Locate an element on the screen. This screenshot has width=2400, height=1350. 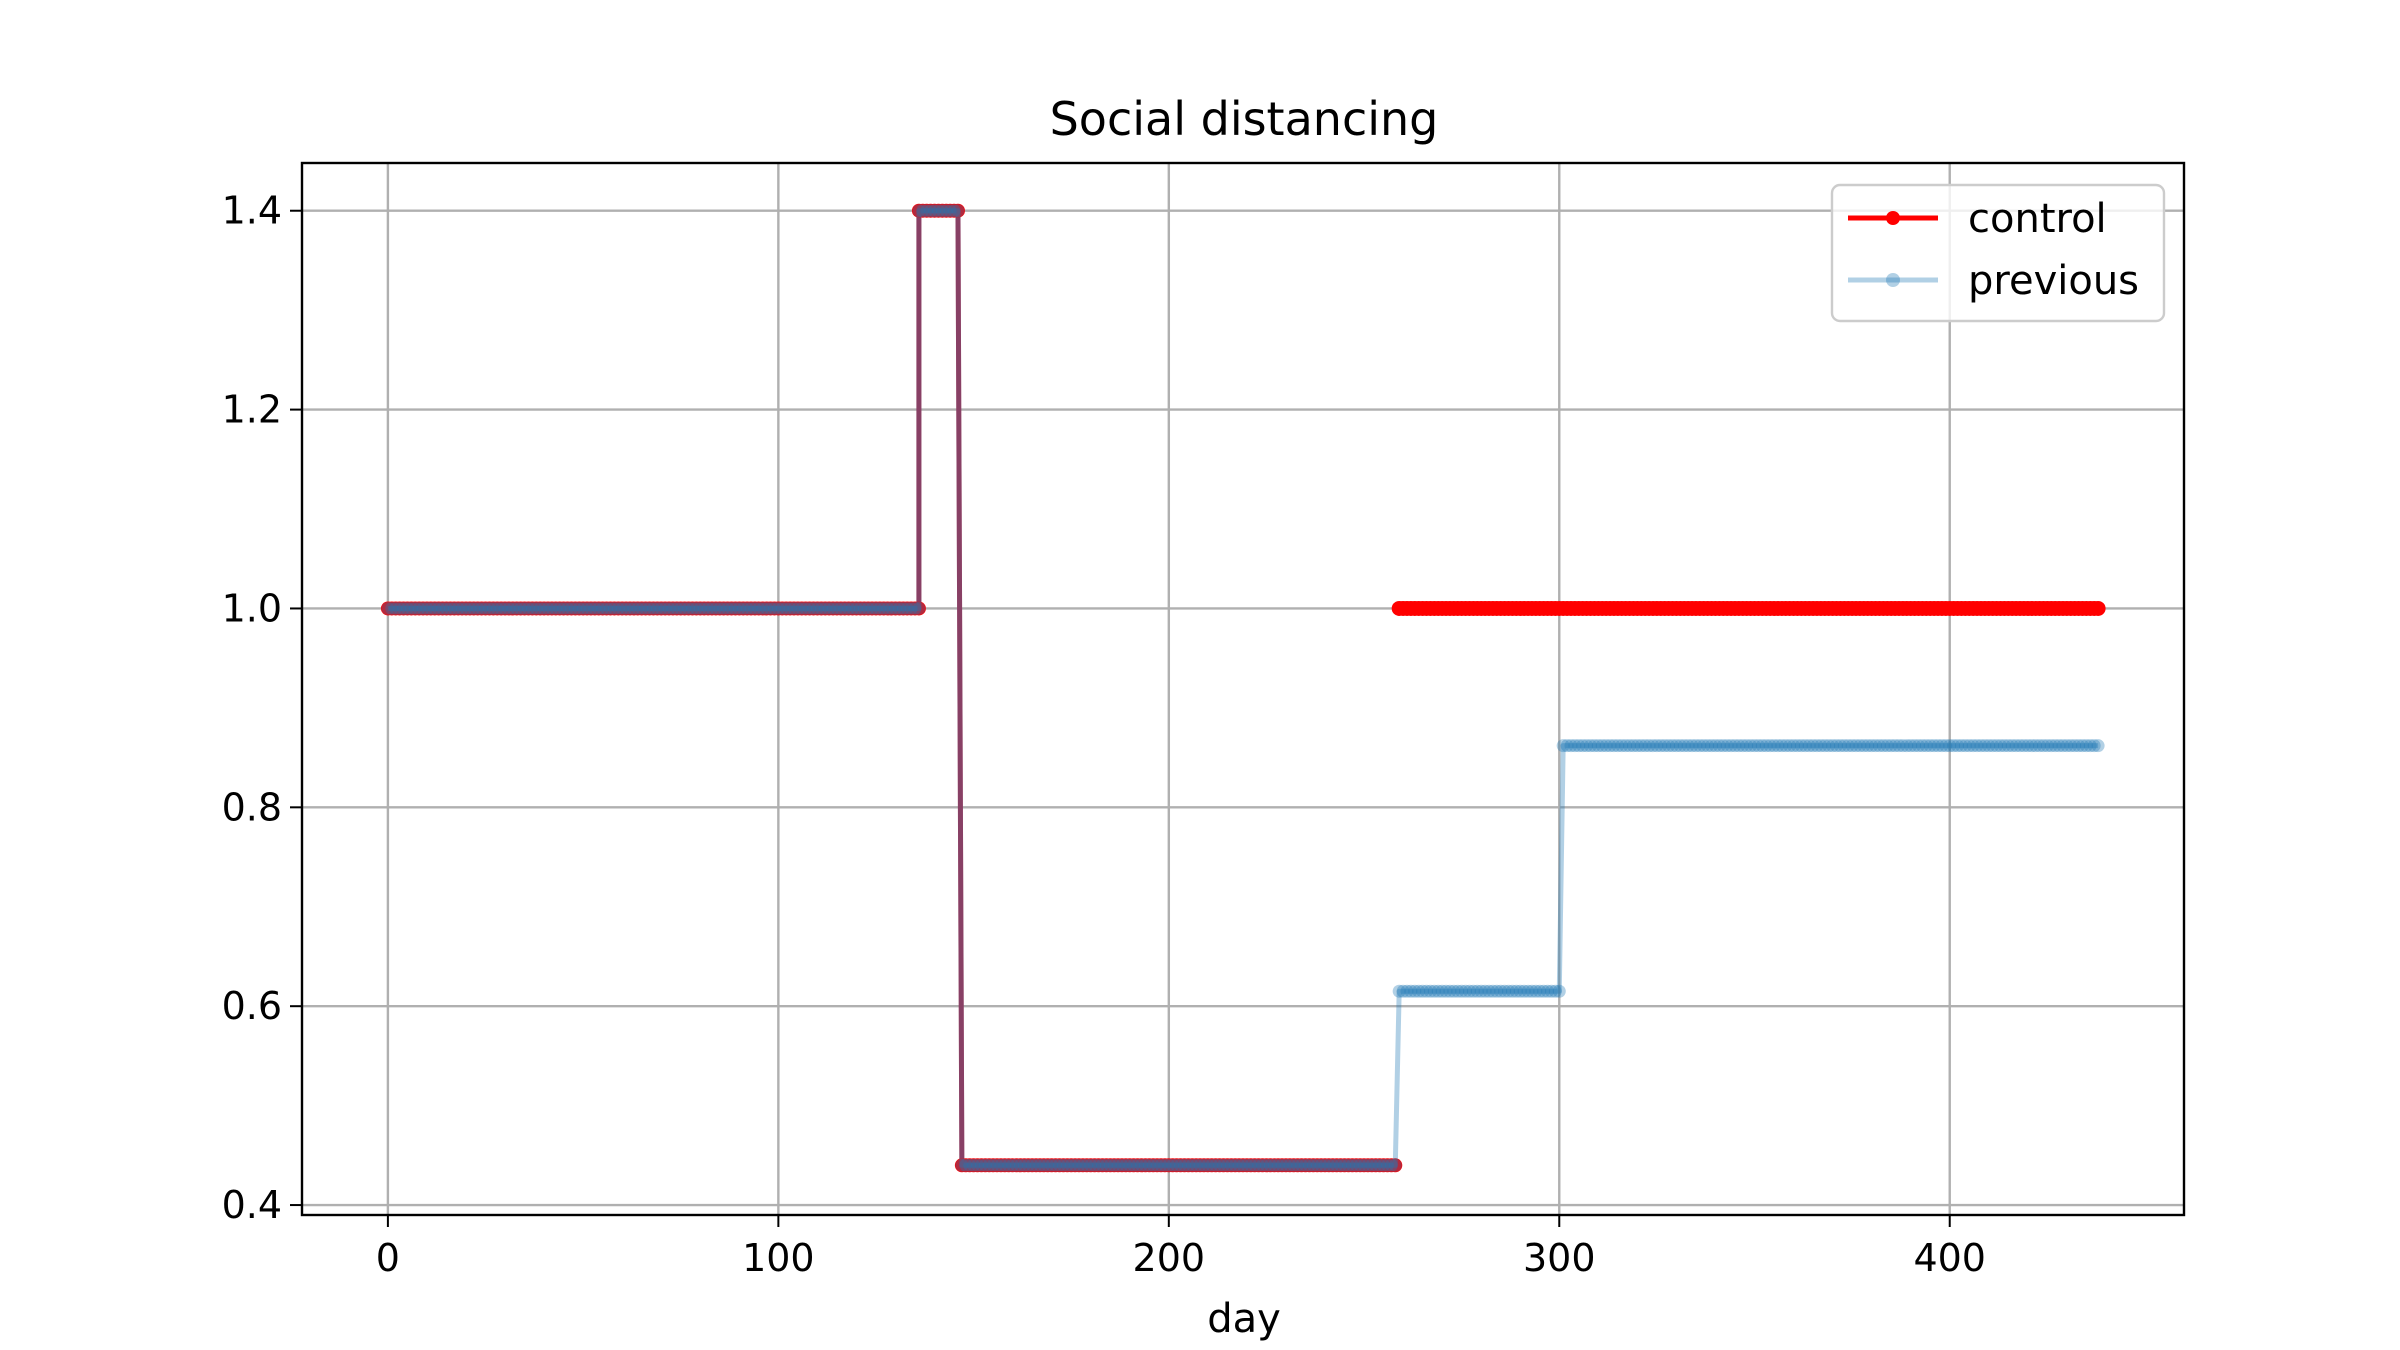
x-tick-label: 0 is located at coordinates (388, 1258).